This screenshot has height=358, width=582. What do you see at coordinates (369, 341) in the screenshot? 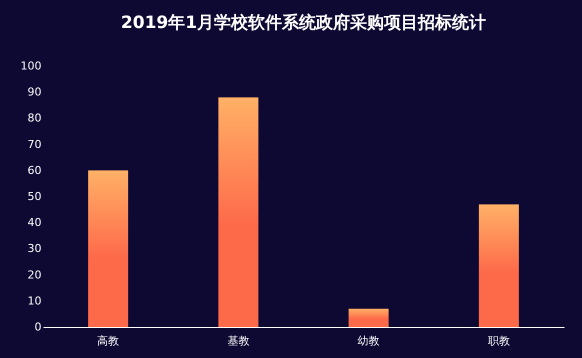
I see `x-tick-label: 幼教` at bounding box center [369, 341].